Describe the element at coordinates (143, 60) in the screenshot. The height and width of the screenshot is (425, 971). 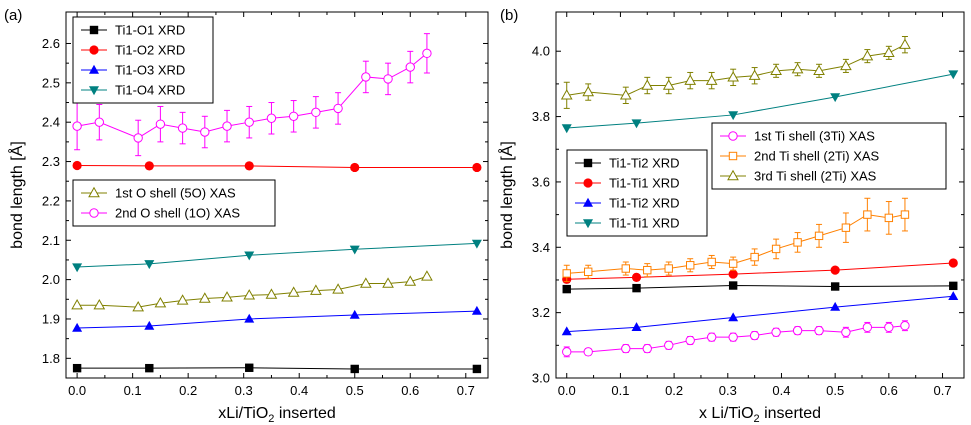
I see `legend-xrd: Ti1-O1 XRD Ti1-O2 XRD Ti1-O3 XRD Ti1-O4 XRD` at that location.